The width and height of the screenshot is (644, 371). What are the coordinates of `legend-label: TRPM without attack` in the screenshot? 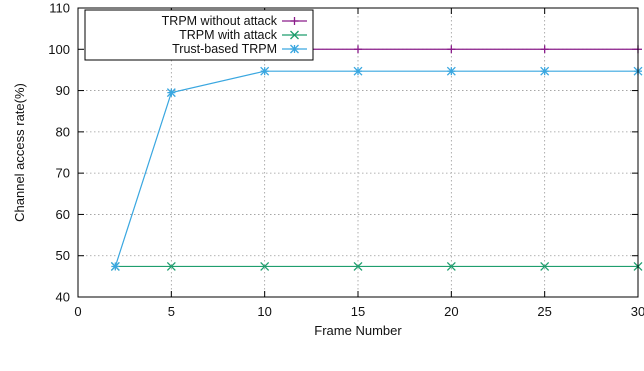 It's located at (220, 21).